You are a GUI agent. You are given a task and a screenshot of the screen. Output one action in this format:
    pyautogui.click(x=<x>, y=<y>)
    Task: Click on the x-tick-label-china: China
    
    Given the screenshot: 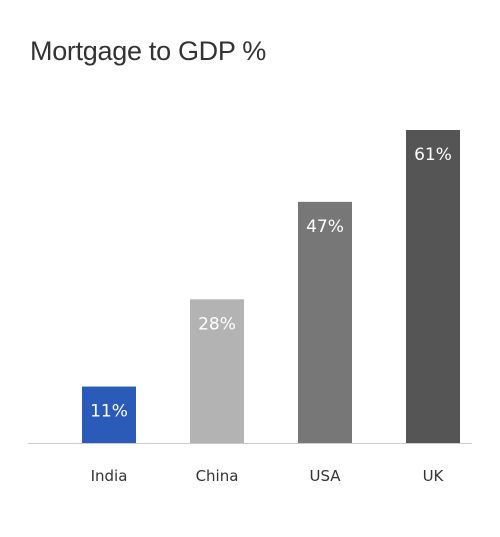 What is the action you would take?
    pyautogui.click(x=217, y=476)
    